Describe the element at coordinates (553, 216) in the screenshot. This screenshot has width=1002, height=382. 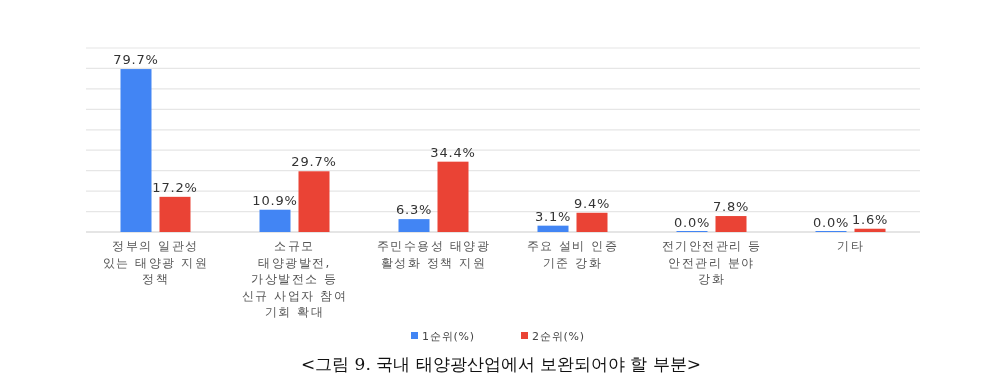
I see `data-label: 3.1%` at that location.